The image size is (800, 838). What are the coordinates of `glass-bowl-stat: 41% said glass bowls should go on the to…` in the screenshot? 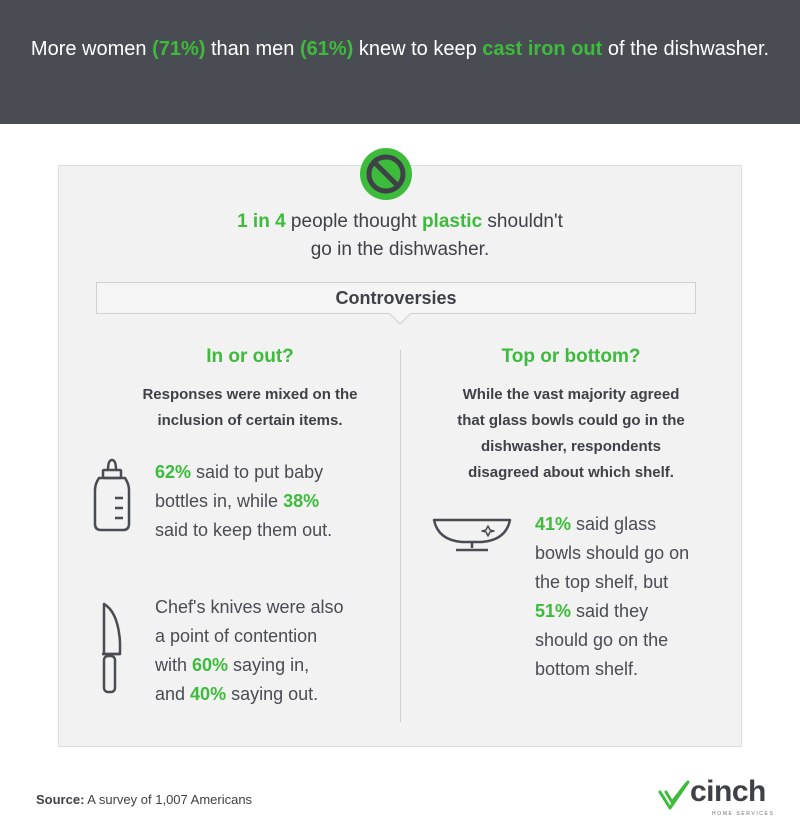 It's located at (612, 596).